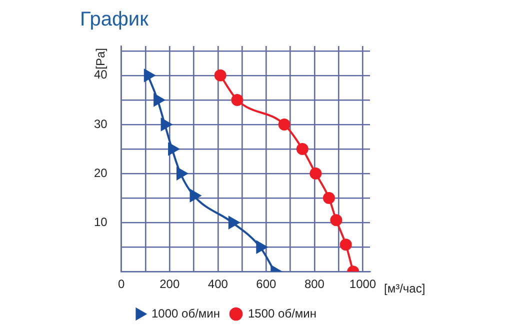 The width and height of the screenshot is (510, 334). I want to click on legend-label: 1000 об/мин, so click(186, 313).